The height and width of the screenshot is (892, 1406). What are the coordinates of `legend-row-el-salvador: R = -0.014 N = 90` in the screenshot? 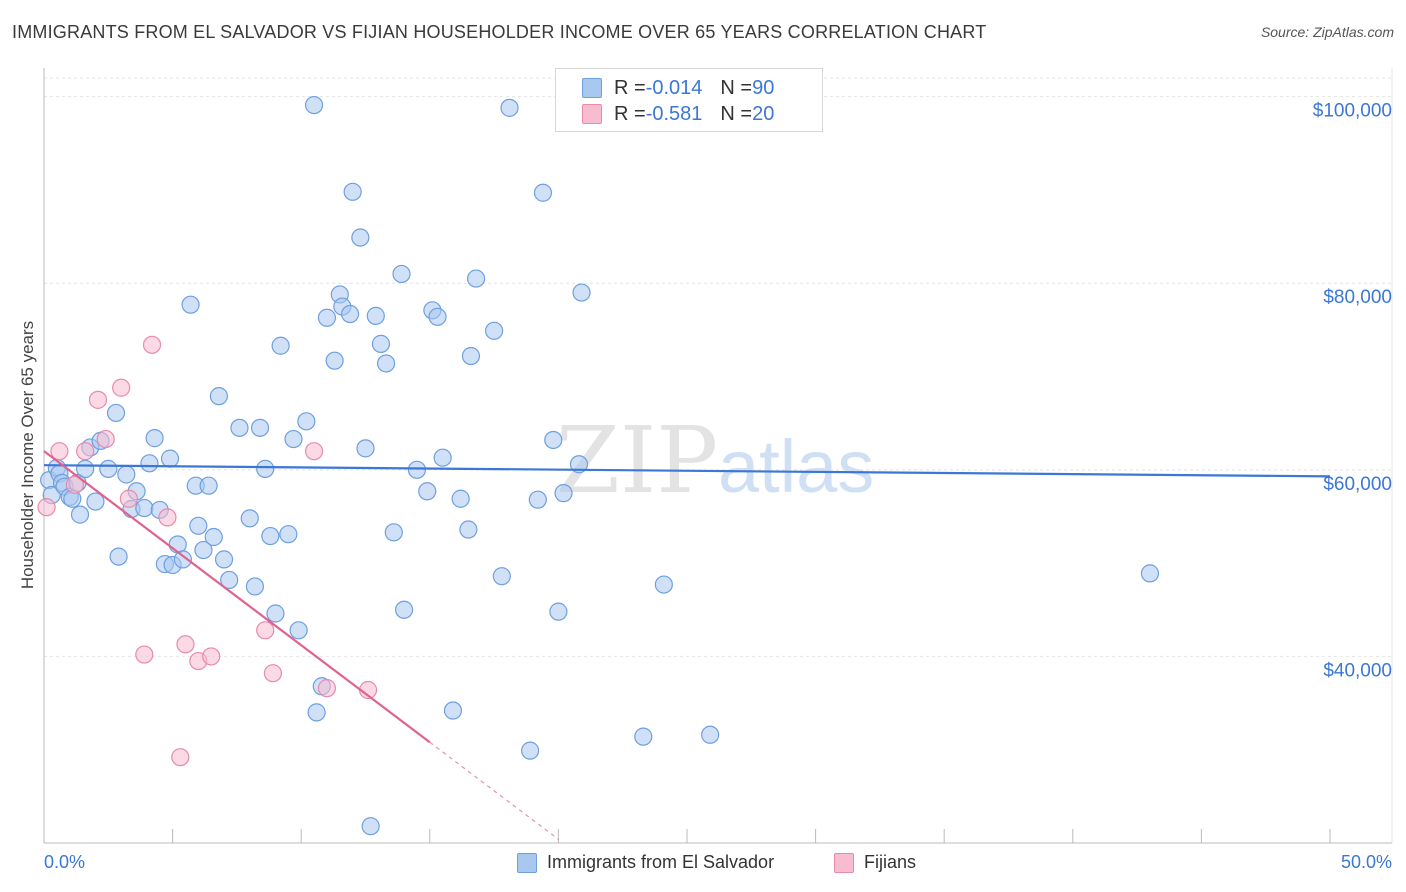 It's located at (678, 88).